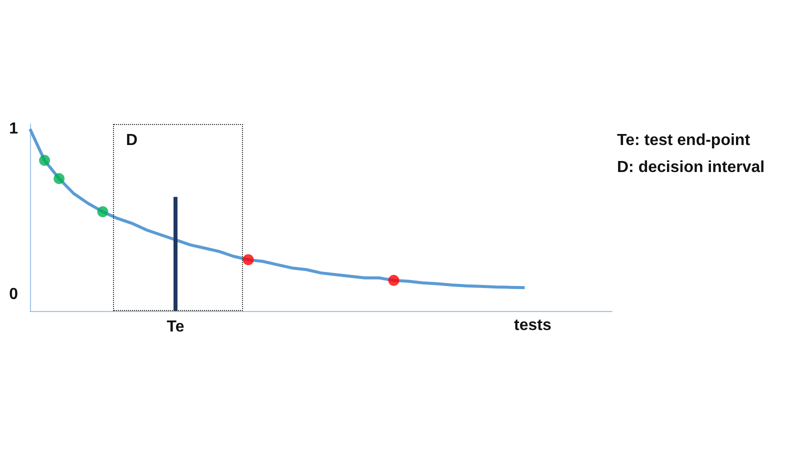  Describe the element at coordinates (683, 141) in the screenshot. I see `text: Te: test end-point` at that location.